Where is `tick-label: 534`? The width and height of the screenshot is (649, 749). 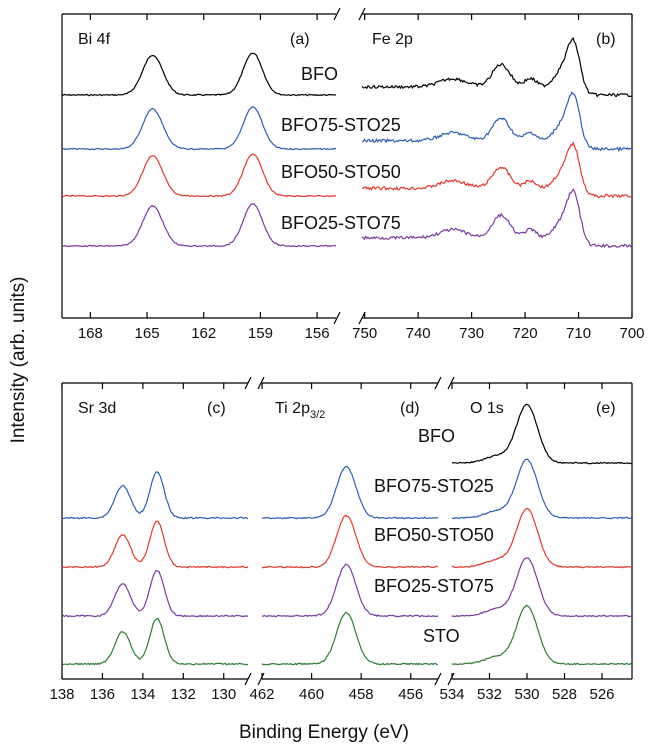 tick-label: 534 is located at coordinates (451, 694).